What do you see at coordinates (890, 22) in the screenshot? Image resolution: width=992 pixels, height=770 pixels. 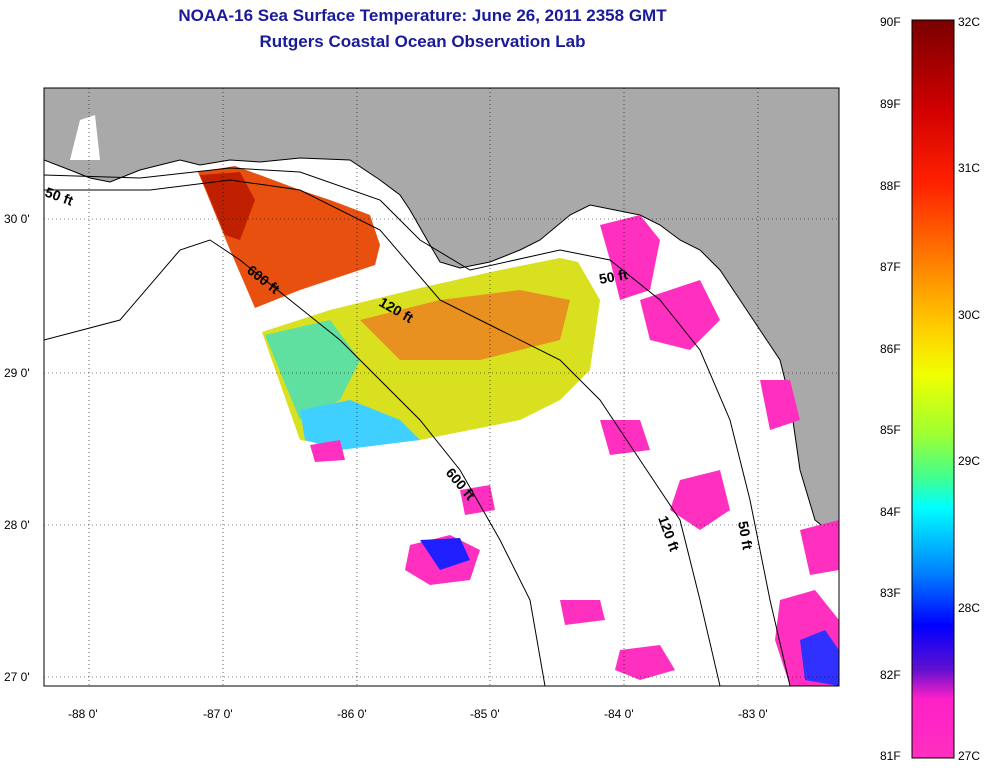 I see `svg-text: 90F` at bounding box center [890, 22].